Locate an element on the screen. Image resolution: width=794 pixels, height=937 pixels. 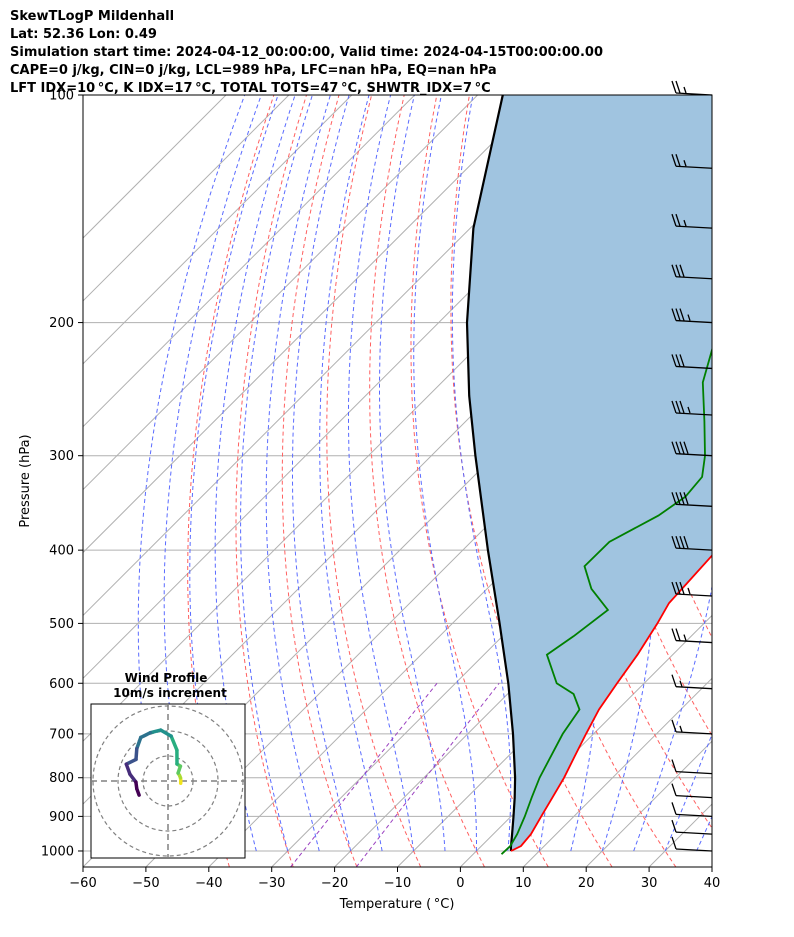
x-tick-label: −10 is located at coordinates (397, 883).